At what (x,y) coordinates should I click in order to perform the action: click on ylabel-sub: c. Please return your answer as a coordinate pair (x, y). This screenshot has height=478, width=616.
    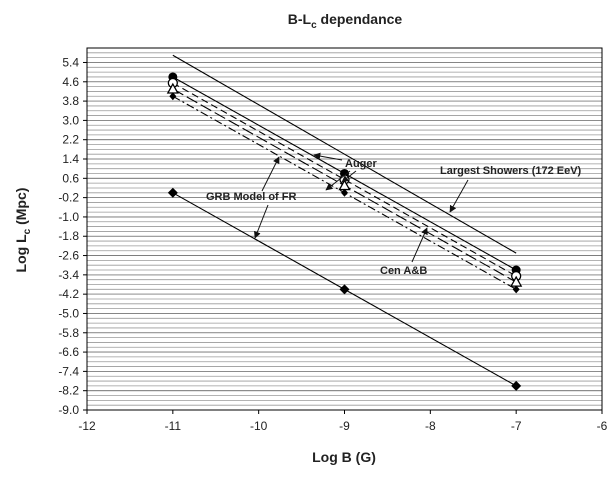
    Looking at the image, I should click on (27, 231).